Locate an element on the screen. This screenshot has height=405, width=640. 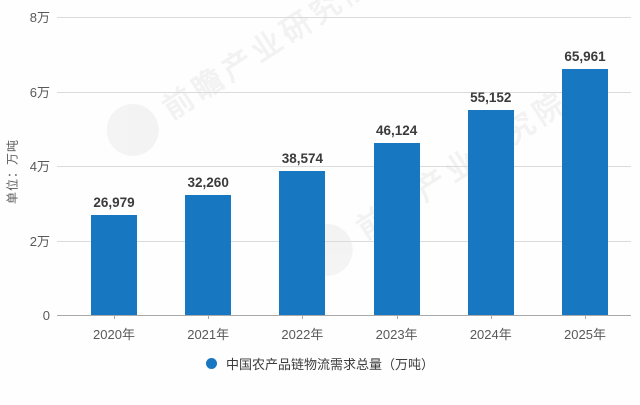
x-tick-label: 2025年 is located at coordinates (585, 334).